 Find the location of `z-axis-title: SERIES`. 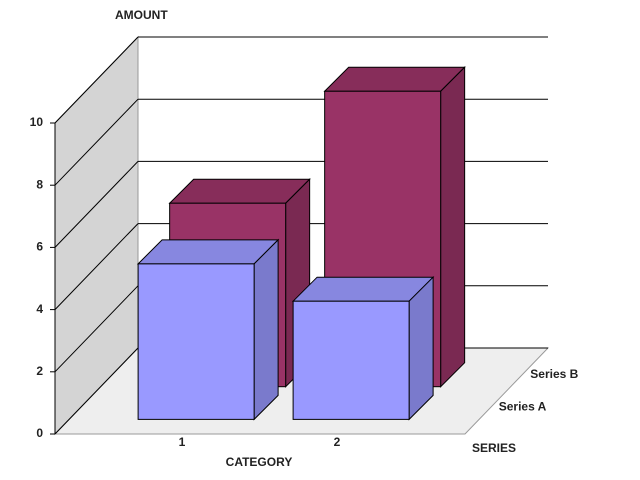

z-axis-title: SERIES is located at coordinates (494, 448).